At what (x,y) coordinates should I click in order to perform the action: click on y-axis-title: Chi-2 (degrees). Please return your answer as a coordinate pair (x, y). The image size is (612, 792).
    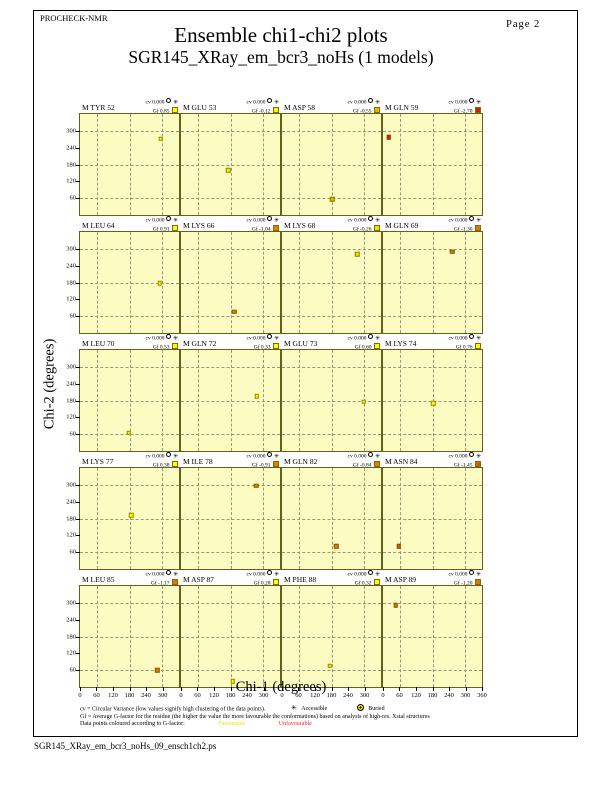
    Looking at the image, I should click on (49, 384).